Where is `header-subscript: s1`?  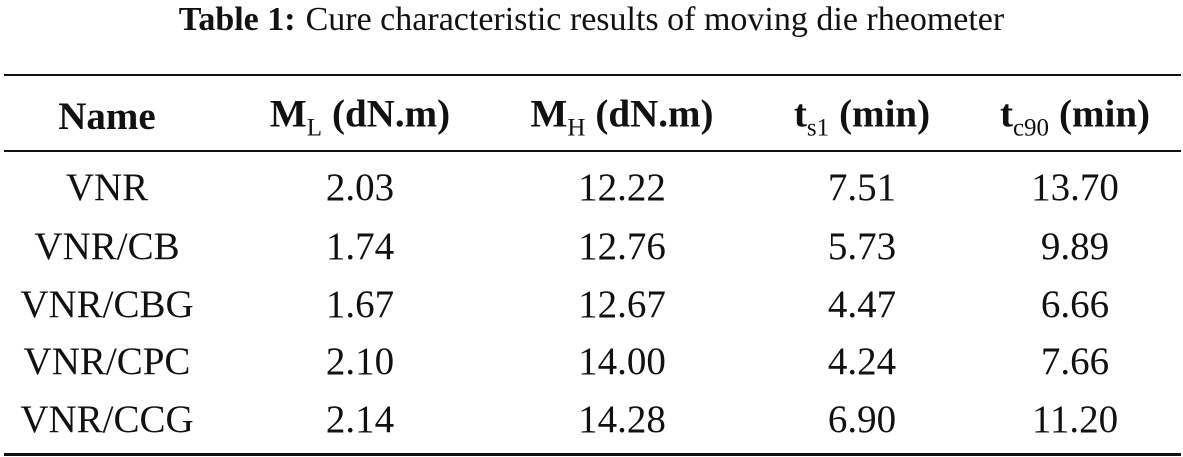
header-subscript: s1 is located at coordinates (818, 128).